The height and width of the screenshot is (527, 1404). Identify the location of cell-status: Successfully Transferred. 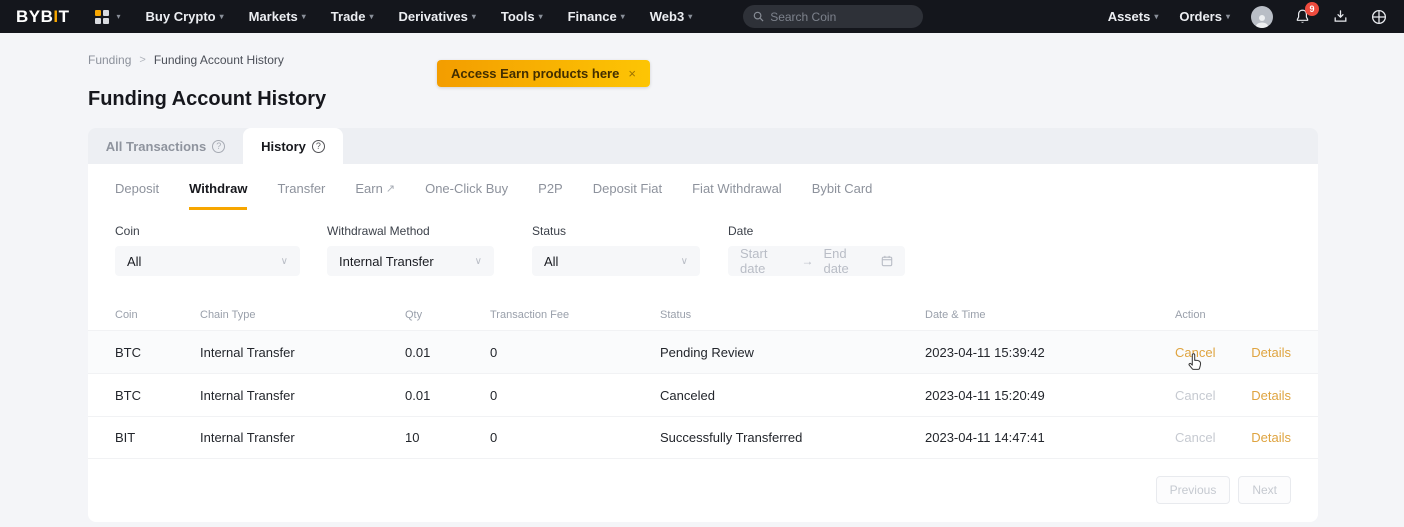
(731, 437).